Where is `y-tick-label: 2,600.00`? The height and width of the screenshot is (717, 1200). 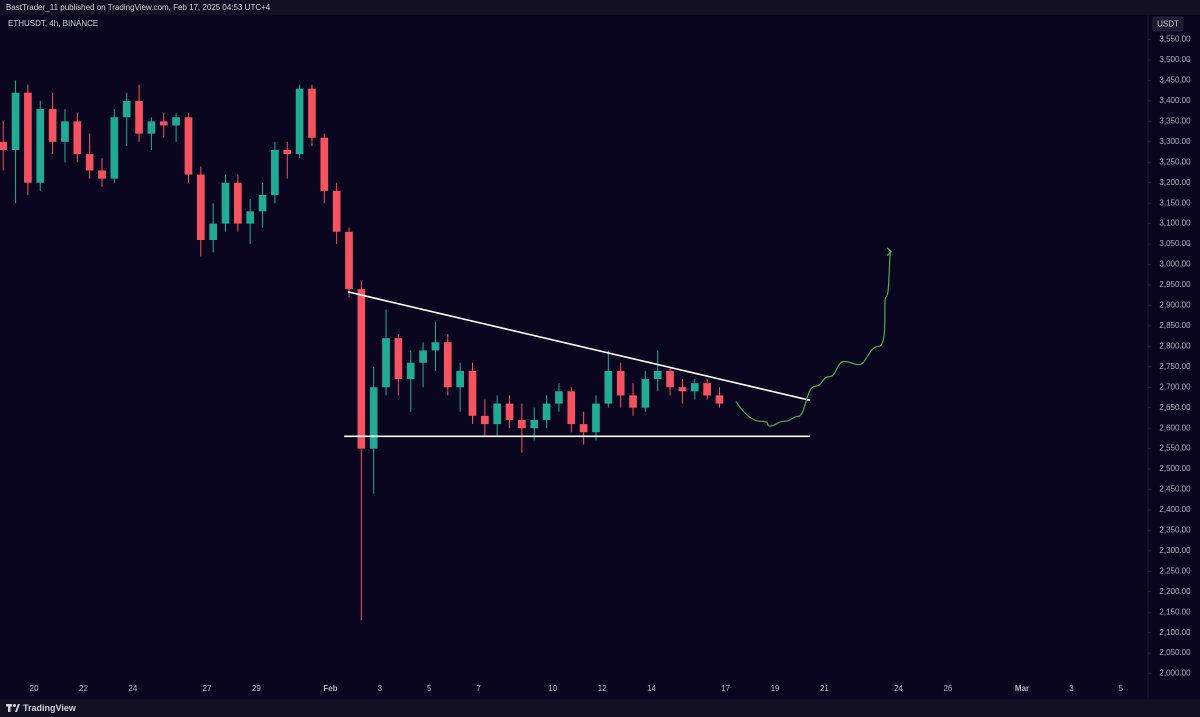 y-tick-label: 2,600.00 is located at coordinates (1175, 427).